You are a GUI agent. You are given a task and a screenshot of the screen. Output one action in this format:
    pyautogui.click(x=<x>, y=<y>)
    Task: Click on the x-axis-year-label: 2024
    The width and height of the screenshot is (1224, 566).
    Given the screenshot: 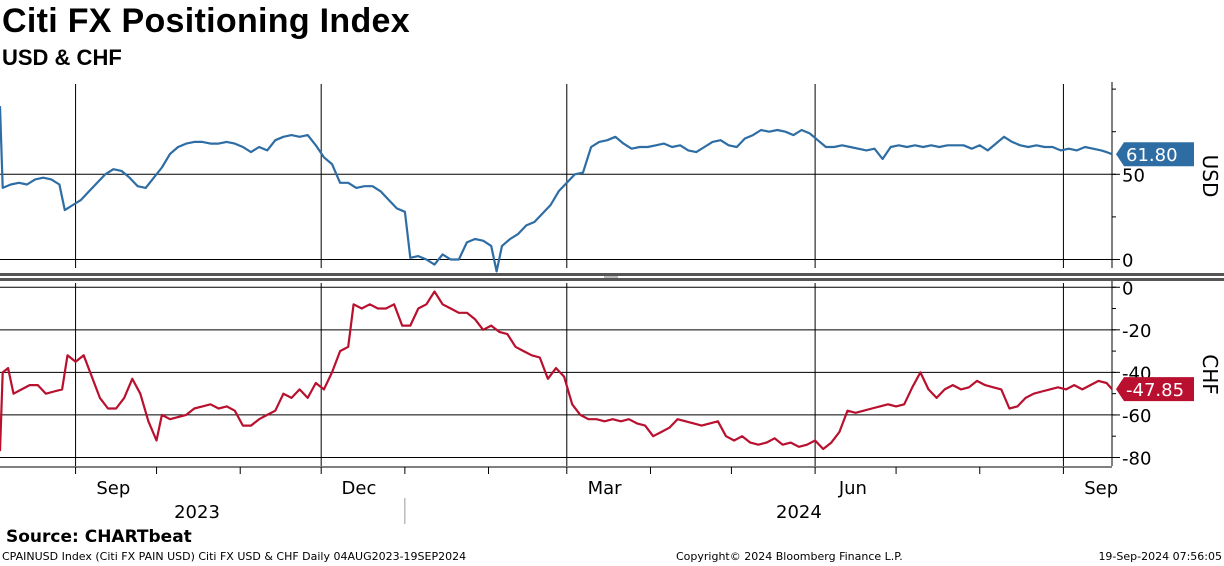 What is the action you would take?
    pyautogui.click(x=799, y=512)
    